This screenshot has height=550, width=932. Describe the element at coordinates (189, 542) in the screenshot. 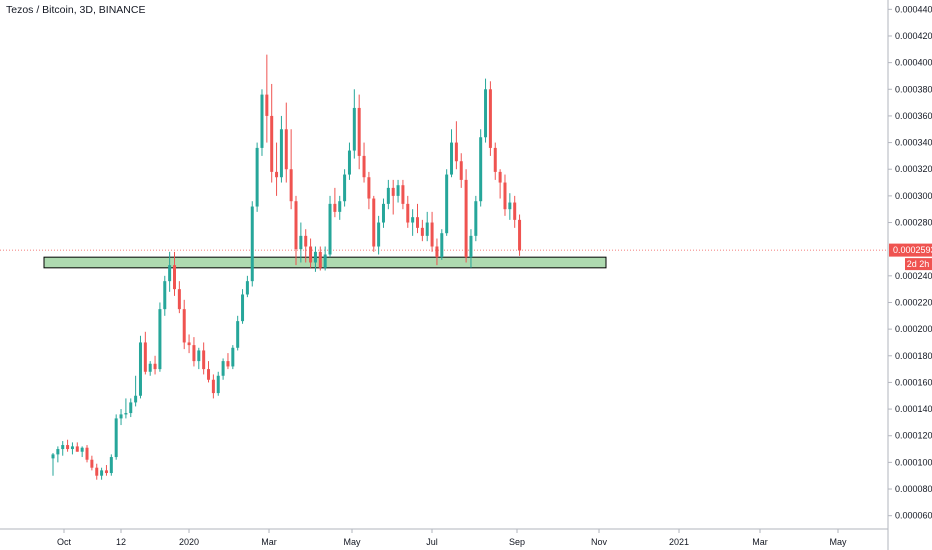

I see `x-tick-label: 2020` at that location.